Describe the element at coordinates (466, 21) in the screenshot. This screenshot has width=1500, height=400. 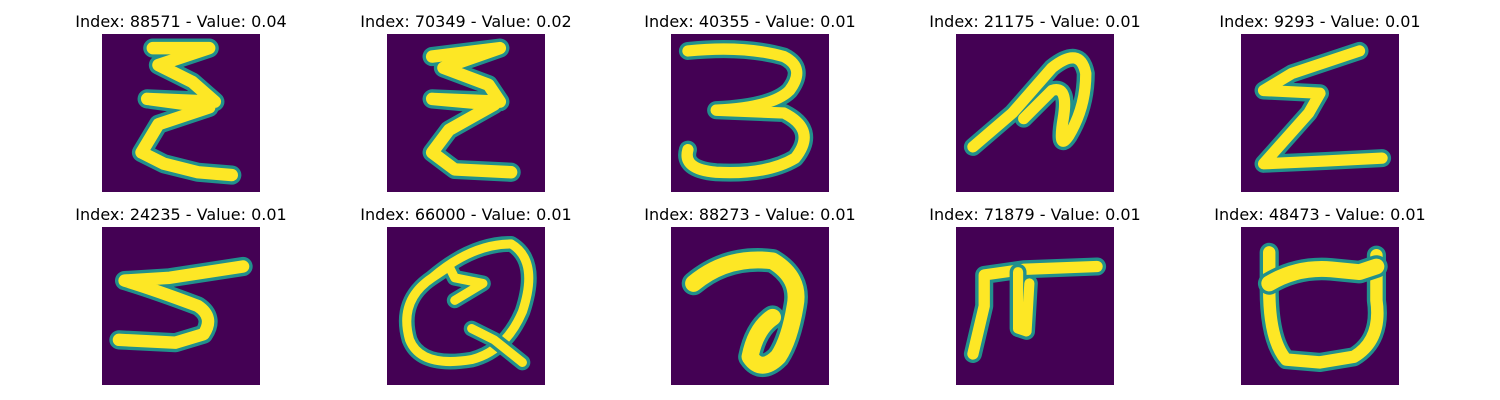
I see `panel-2-title: Index: 70349 - Value: 0.02` at that location.